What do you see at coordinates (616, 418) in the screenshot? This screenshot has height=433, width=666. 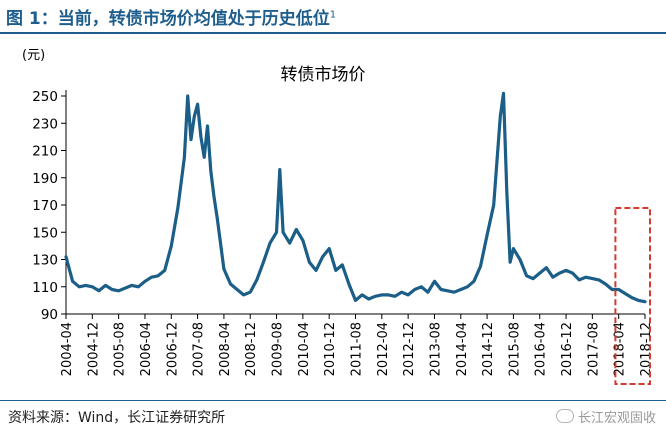 I see `watermark-text: 长江宏观固收` at bounding box center [616, 418].